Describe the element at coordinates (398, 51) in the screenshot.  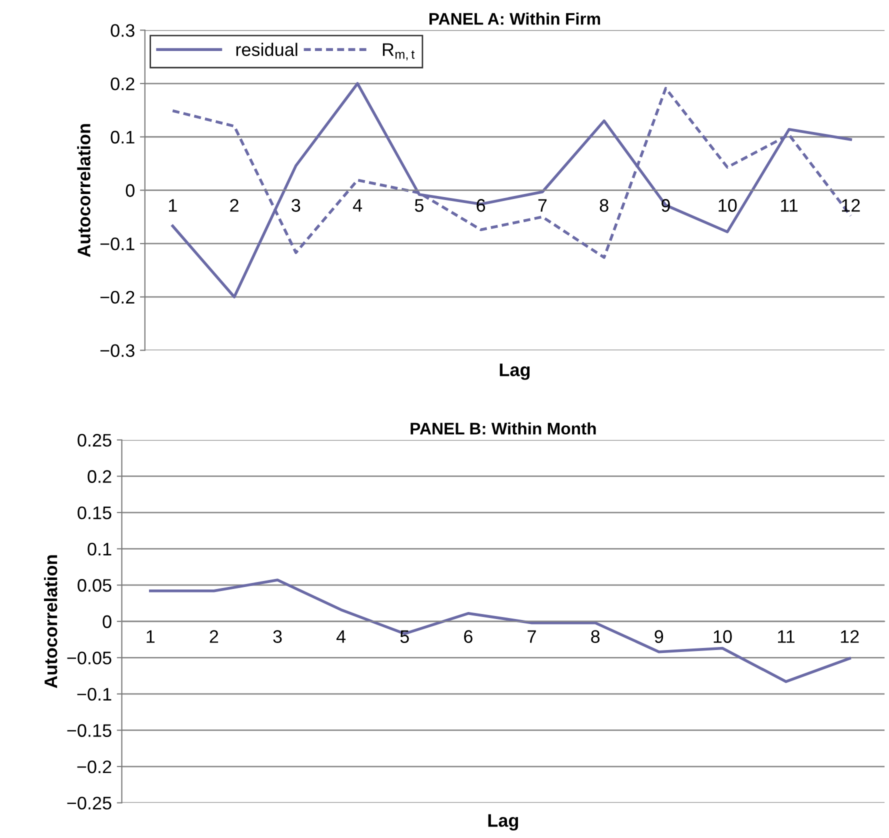
I see `legend-label: R$_{m,t}$` at that location.